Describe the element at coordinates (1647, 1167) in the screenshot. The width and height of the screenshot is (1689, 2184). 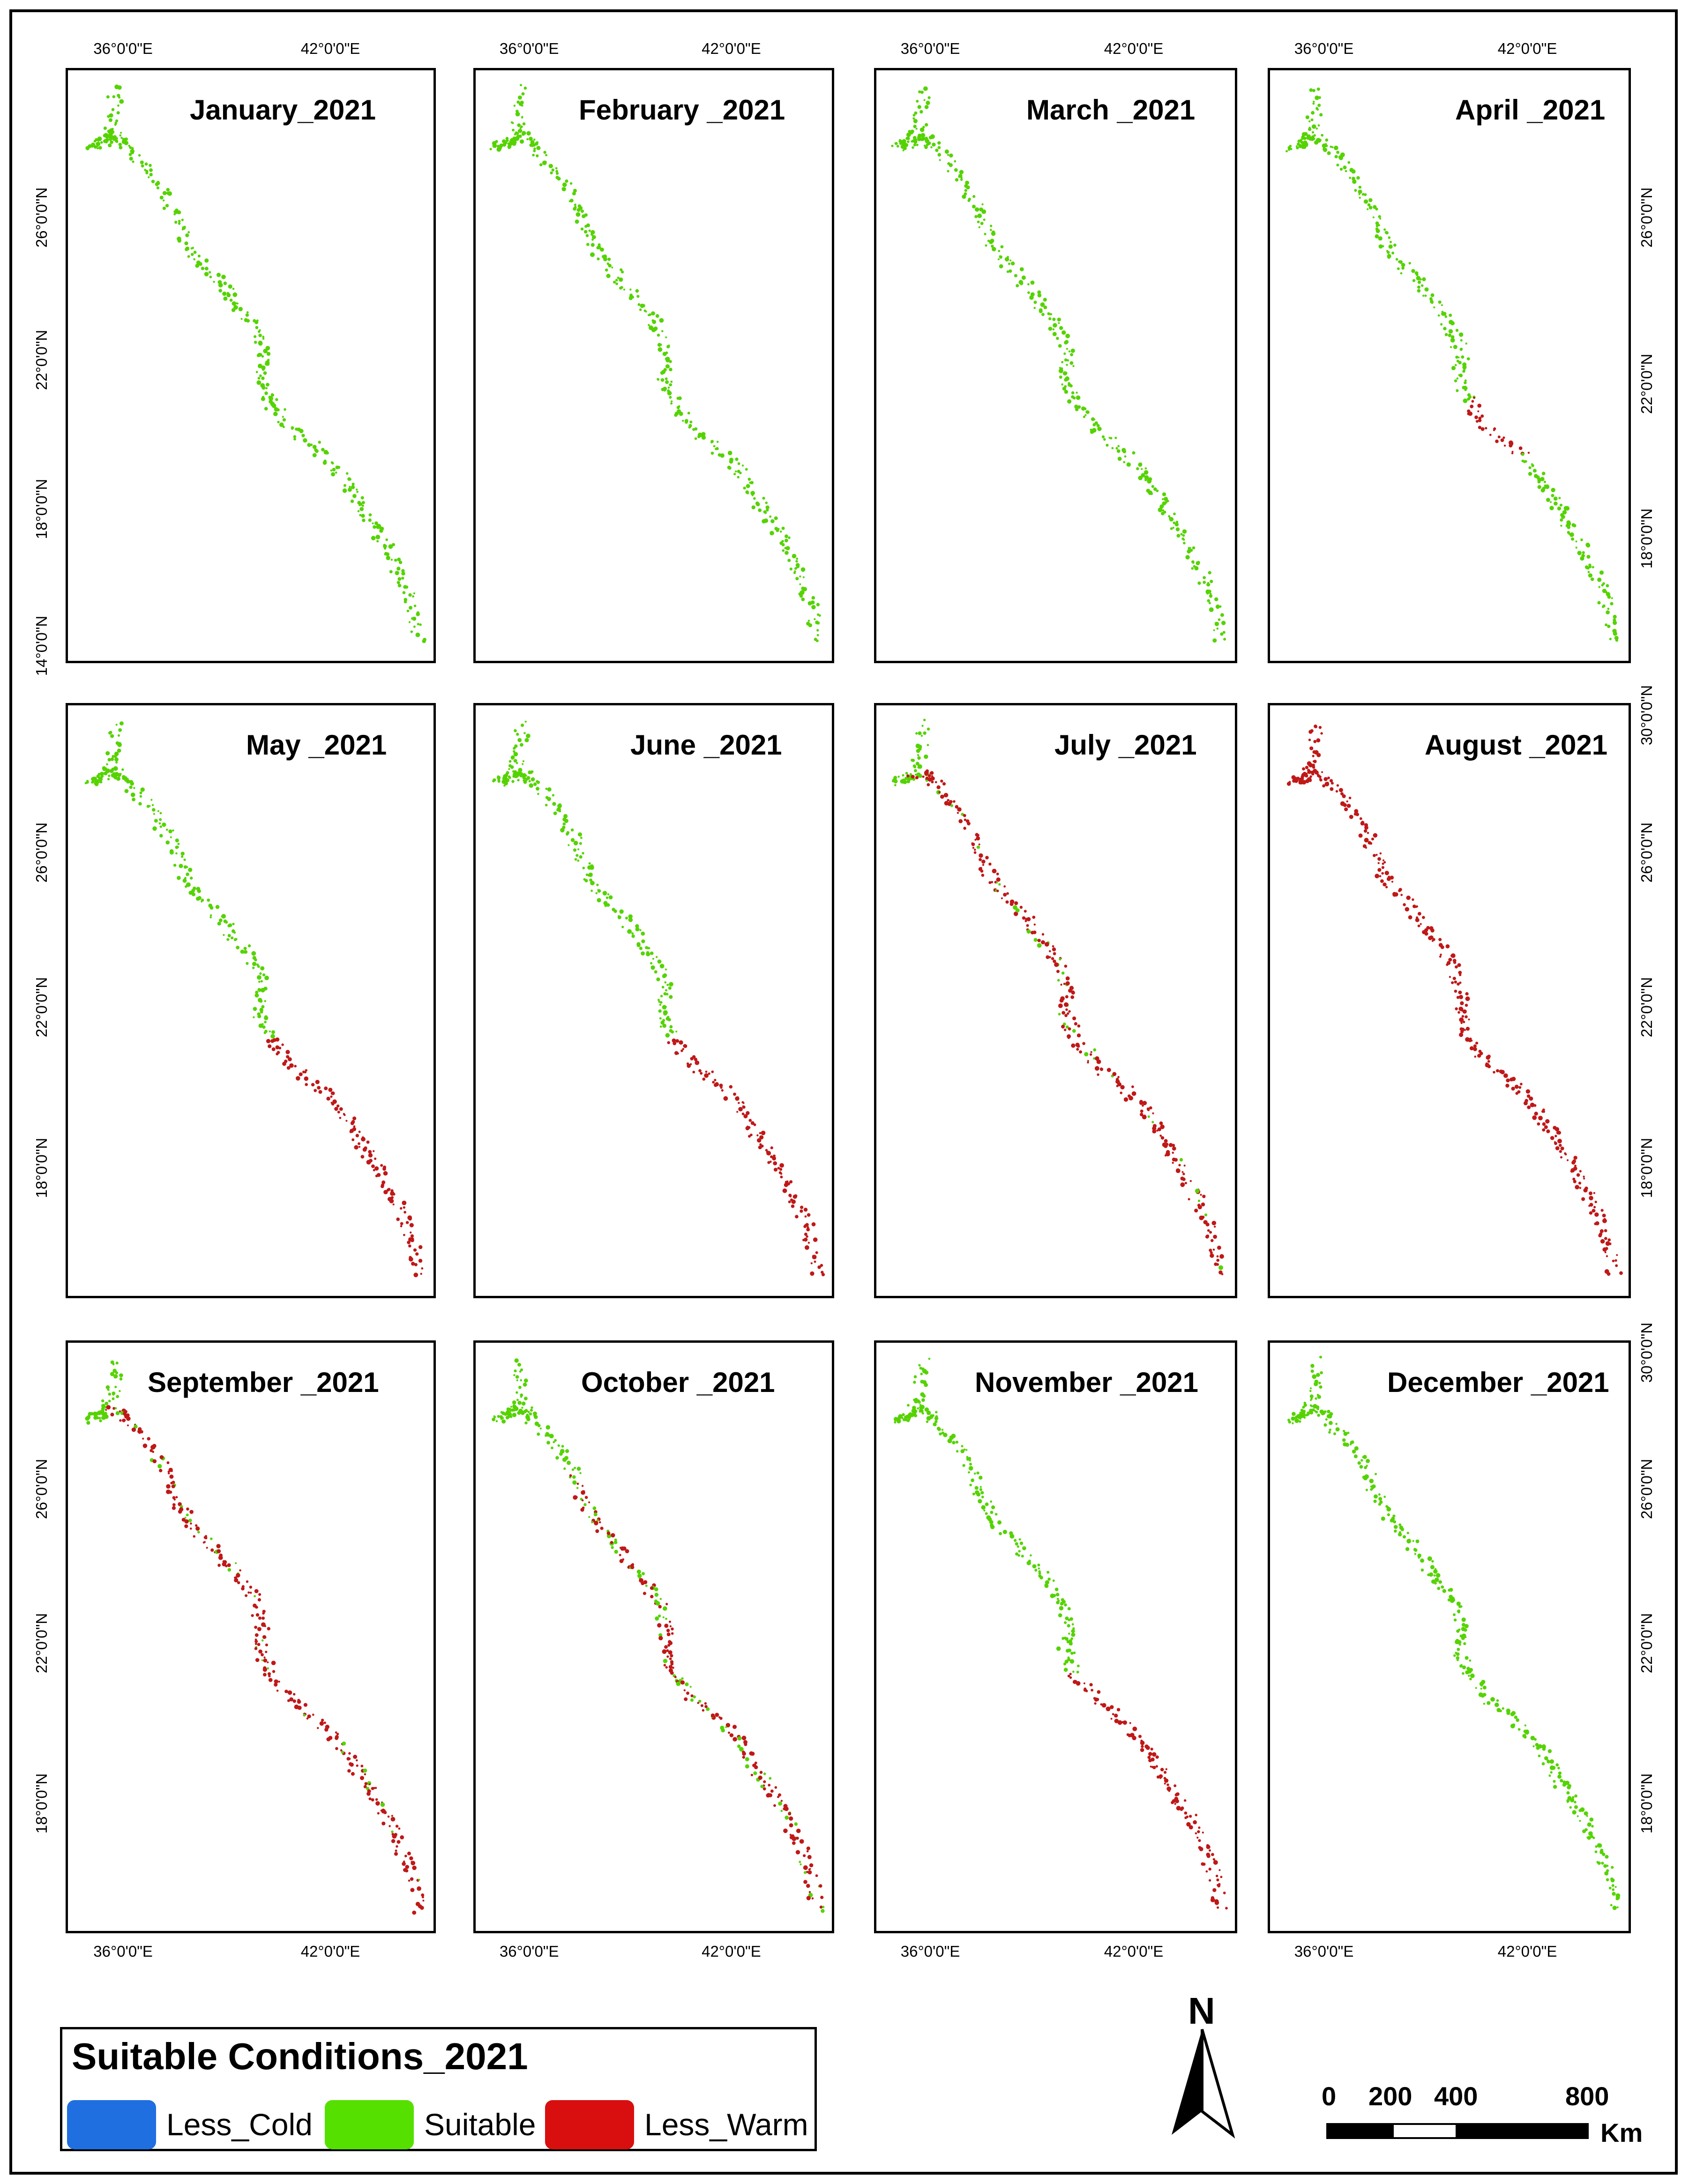
I see `lat-label: 18°0'0"N` at that location.